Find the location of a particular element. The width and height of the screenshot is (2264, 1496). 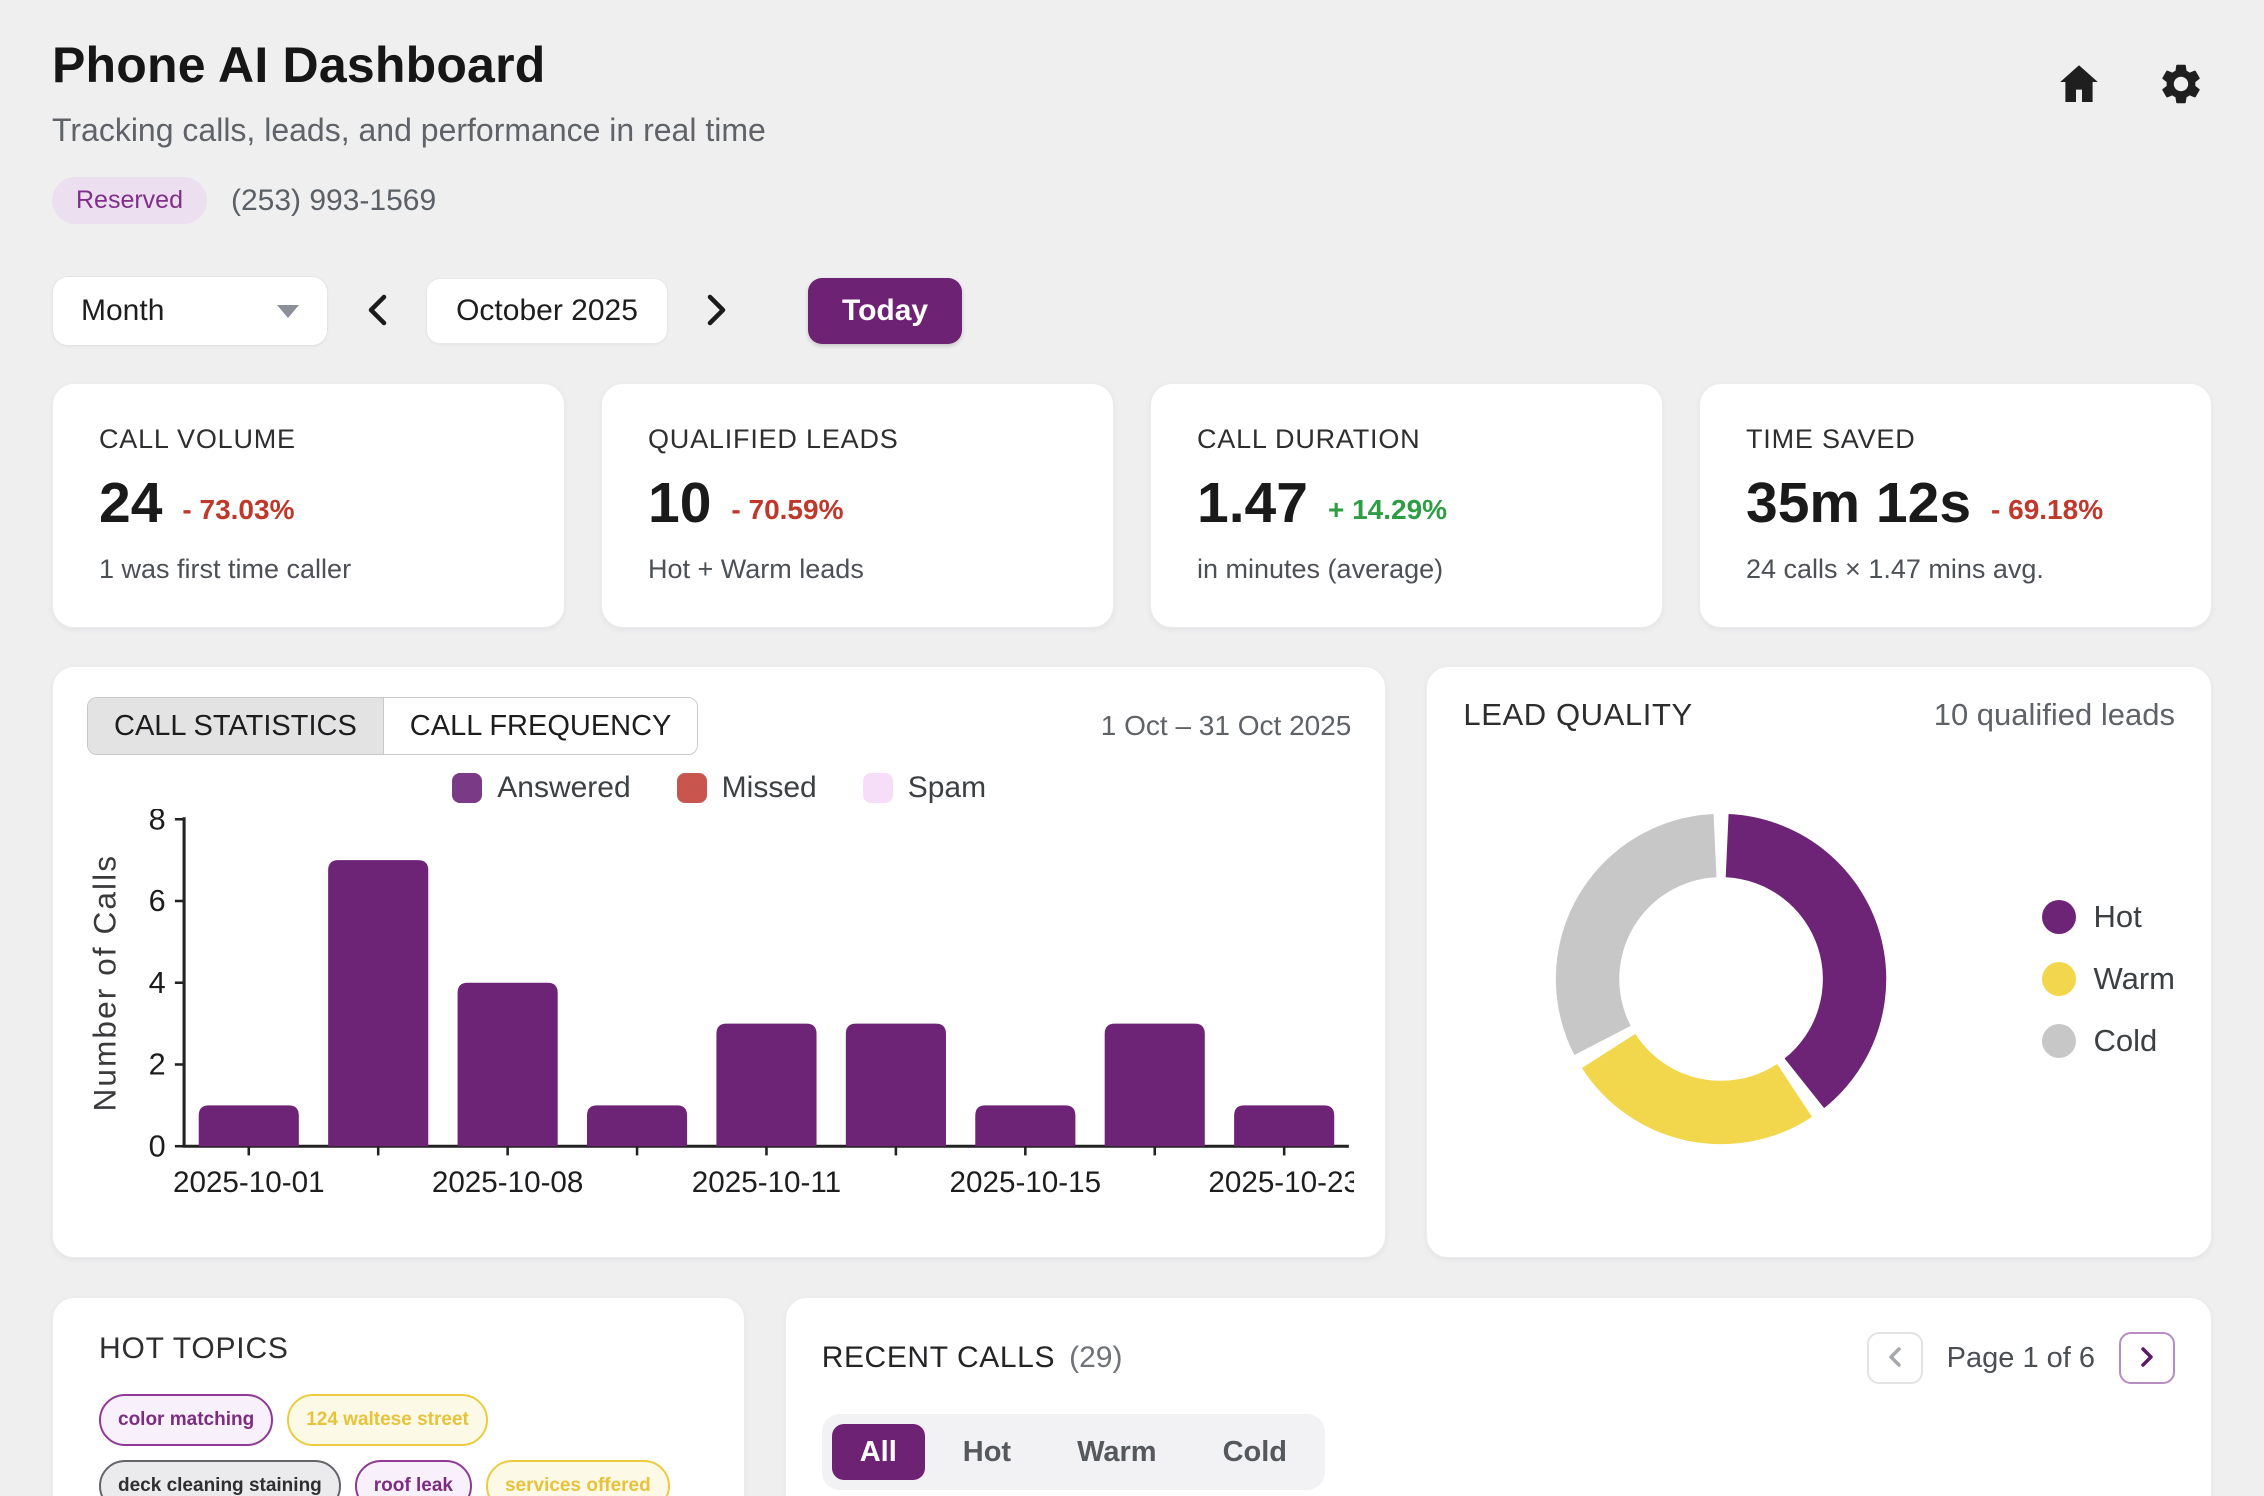

stat-label: QUALIFIED LEADS is located at coordinates (773, 439).